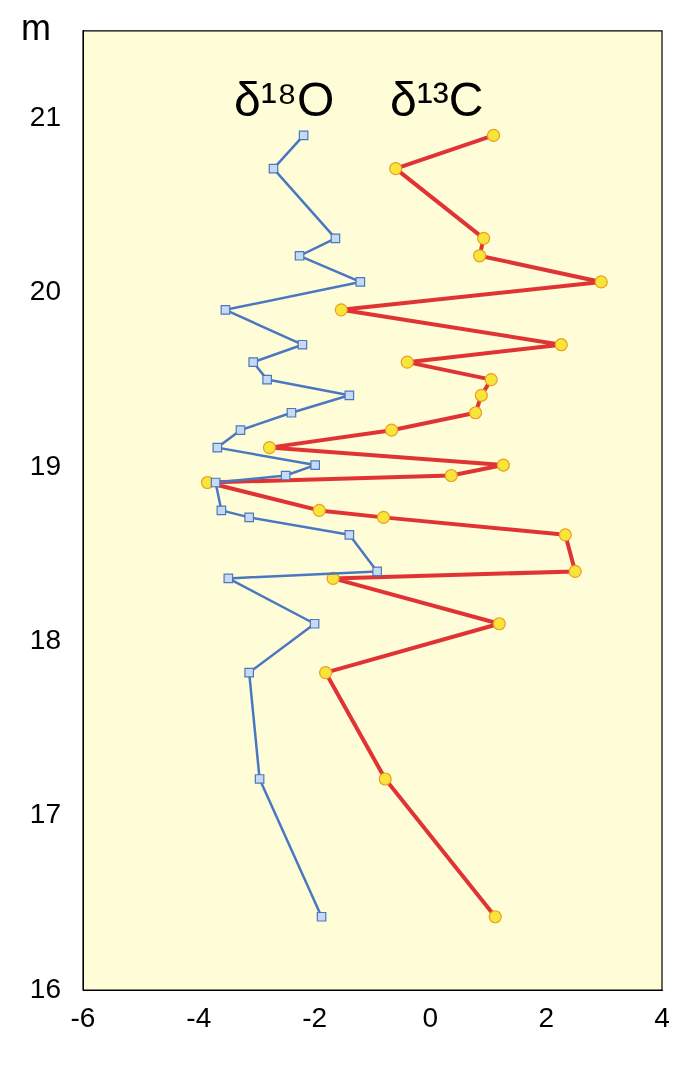  Describe the element at coordinates (36, 27) in the screenshot. I see `y-axis-title: m` at that location.